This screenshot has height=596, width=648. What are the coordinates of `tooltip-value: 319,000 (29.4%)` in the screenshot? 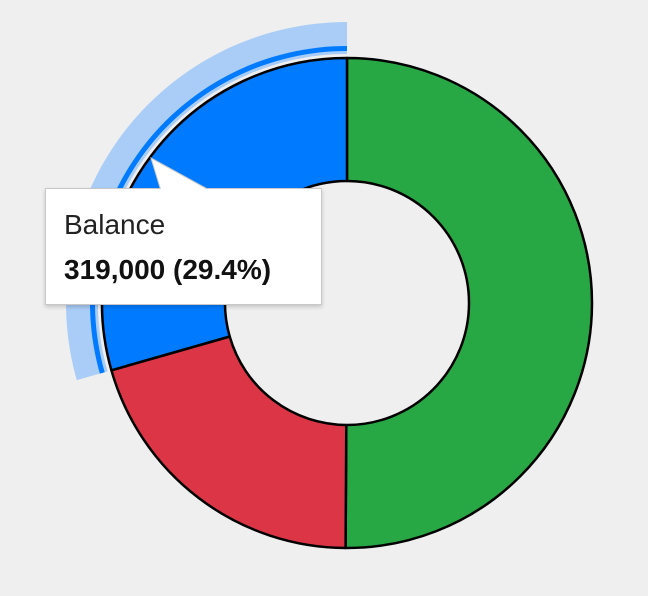 It's located at (168, 269).